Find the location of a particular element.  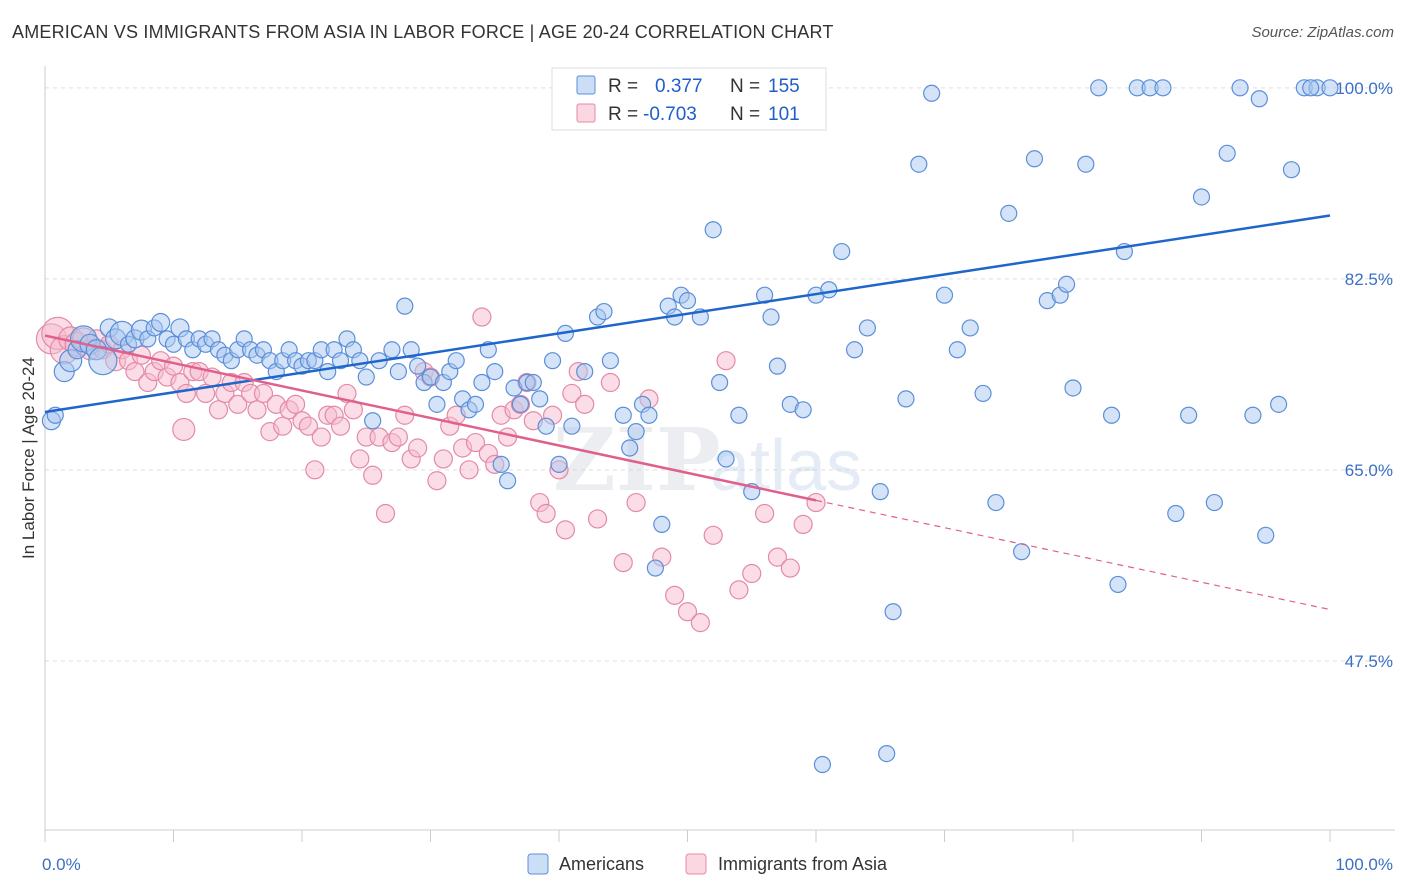

y-tick-labels: 47.5% 65.0% 82.5% 100.0% is located at coordinates (1364, 375).